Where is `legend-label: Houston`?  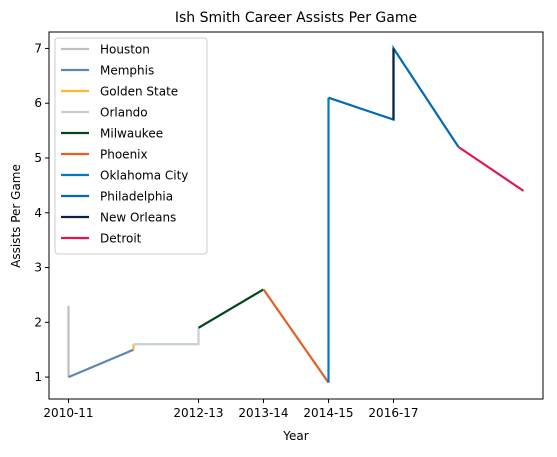 legend-label: Houston is located at coordinates (125, 50).